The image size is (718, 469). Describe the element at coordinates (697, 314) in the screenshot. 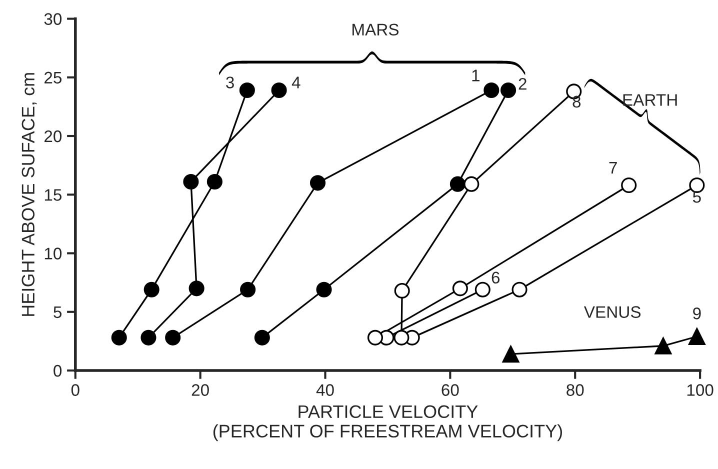

I see `series-label: 9` at that location.